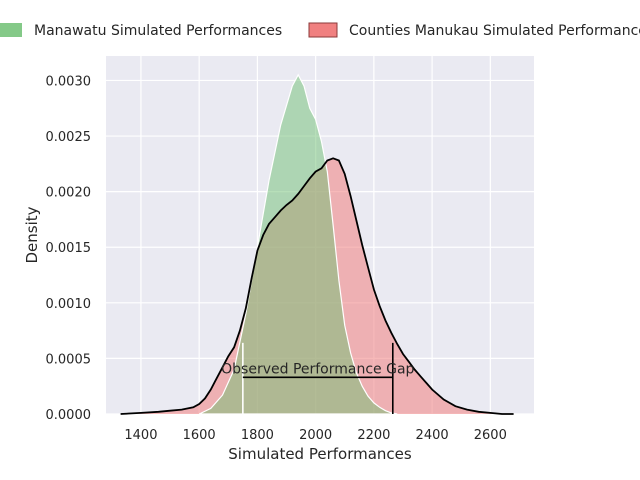 Image resolution: width=640 pixels, height=480 pixels. What do you see at coordinates (494, 31) in the screenshot?
I see `legend-label-counties-manukau: Counties Manukau Simulated Performances` at bounding box center [494, 31].